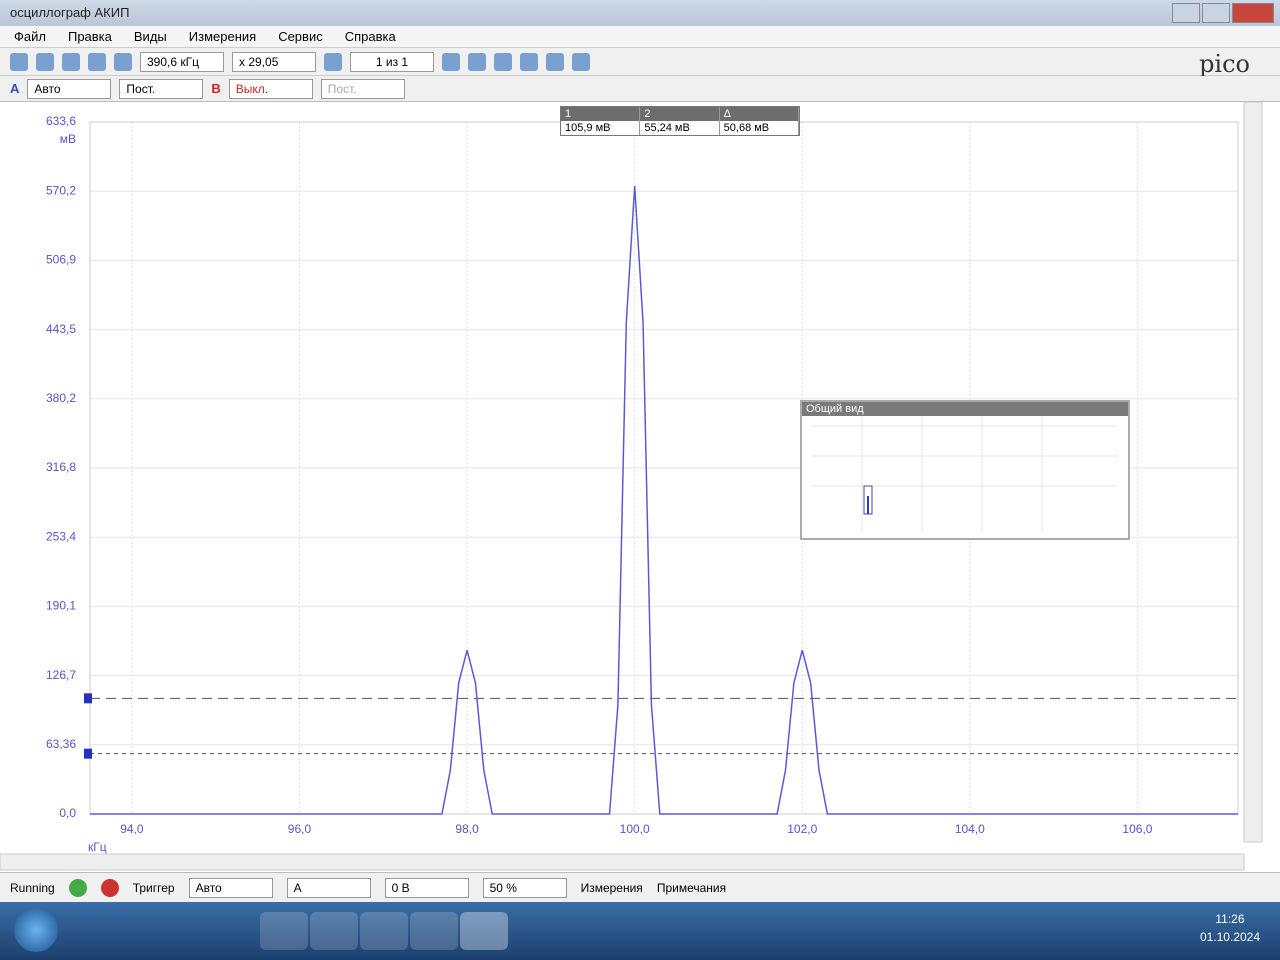 Image resolution: width=1280 pixels, height=960 pixels. I want to click on trigger-level: 0 В, so click(426, 887).